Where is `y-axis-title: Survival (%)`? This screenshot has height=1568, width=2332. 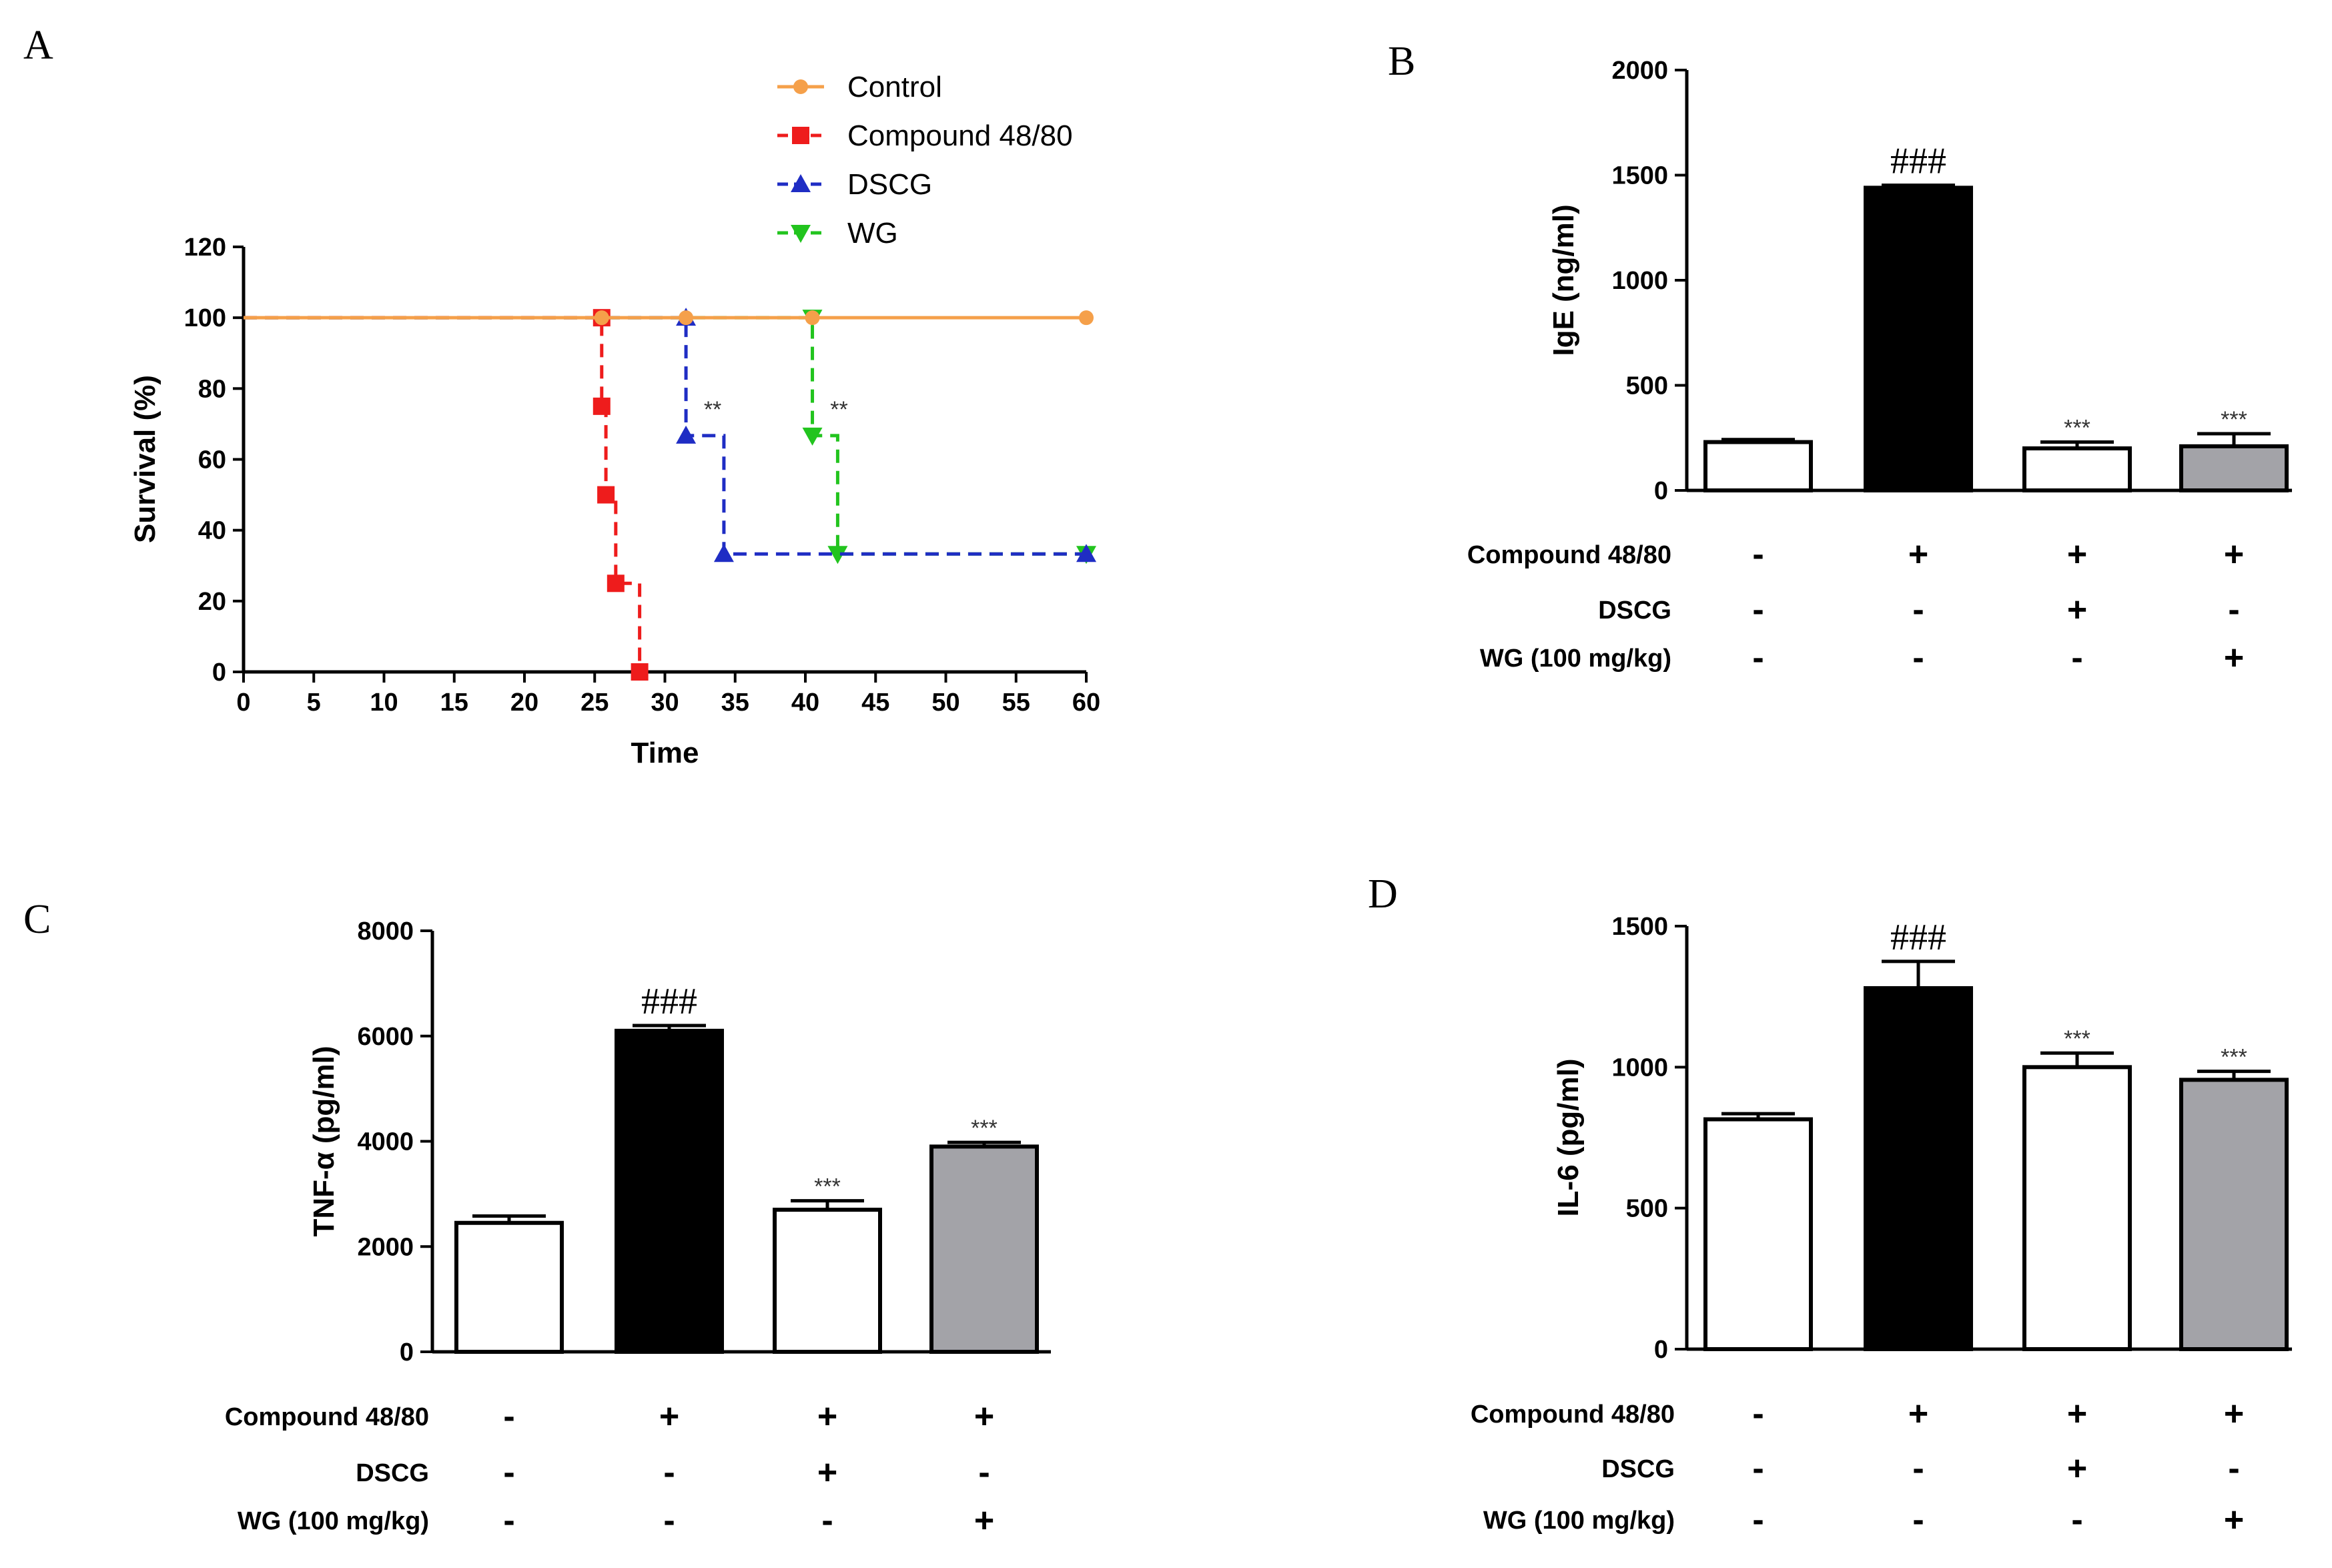
y-axis-title: Survival (%) is located at coordinates (145, 459).